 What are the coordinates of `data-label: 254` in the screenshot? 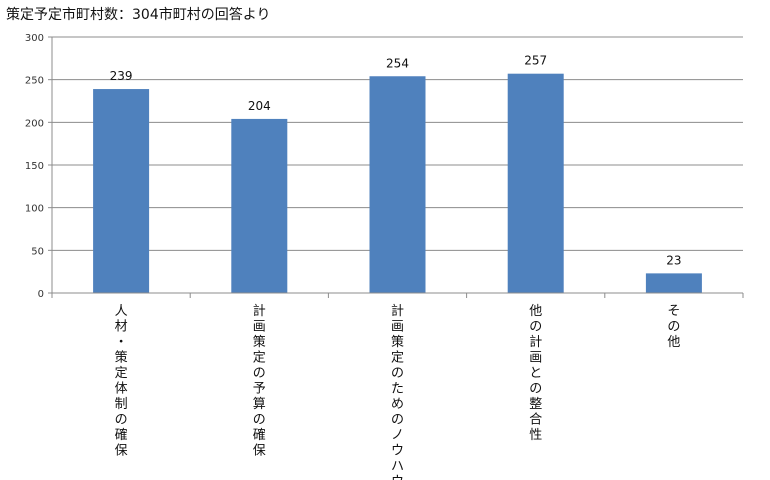 It's located at (397, 63).